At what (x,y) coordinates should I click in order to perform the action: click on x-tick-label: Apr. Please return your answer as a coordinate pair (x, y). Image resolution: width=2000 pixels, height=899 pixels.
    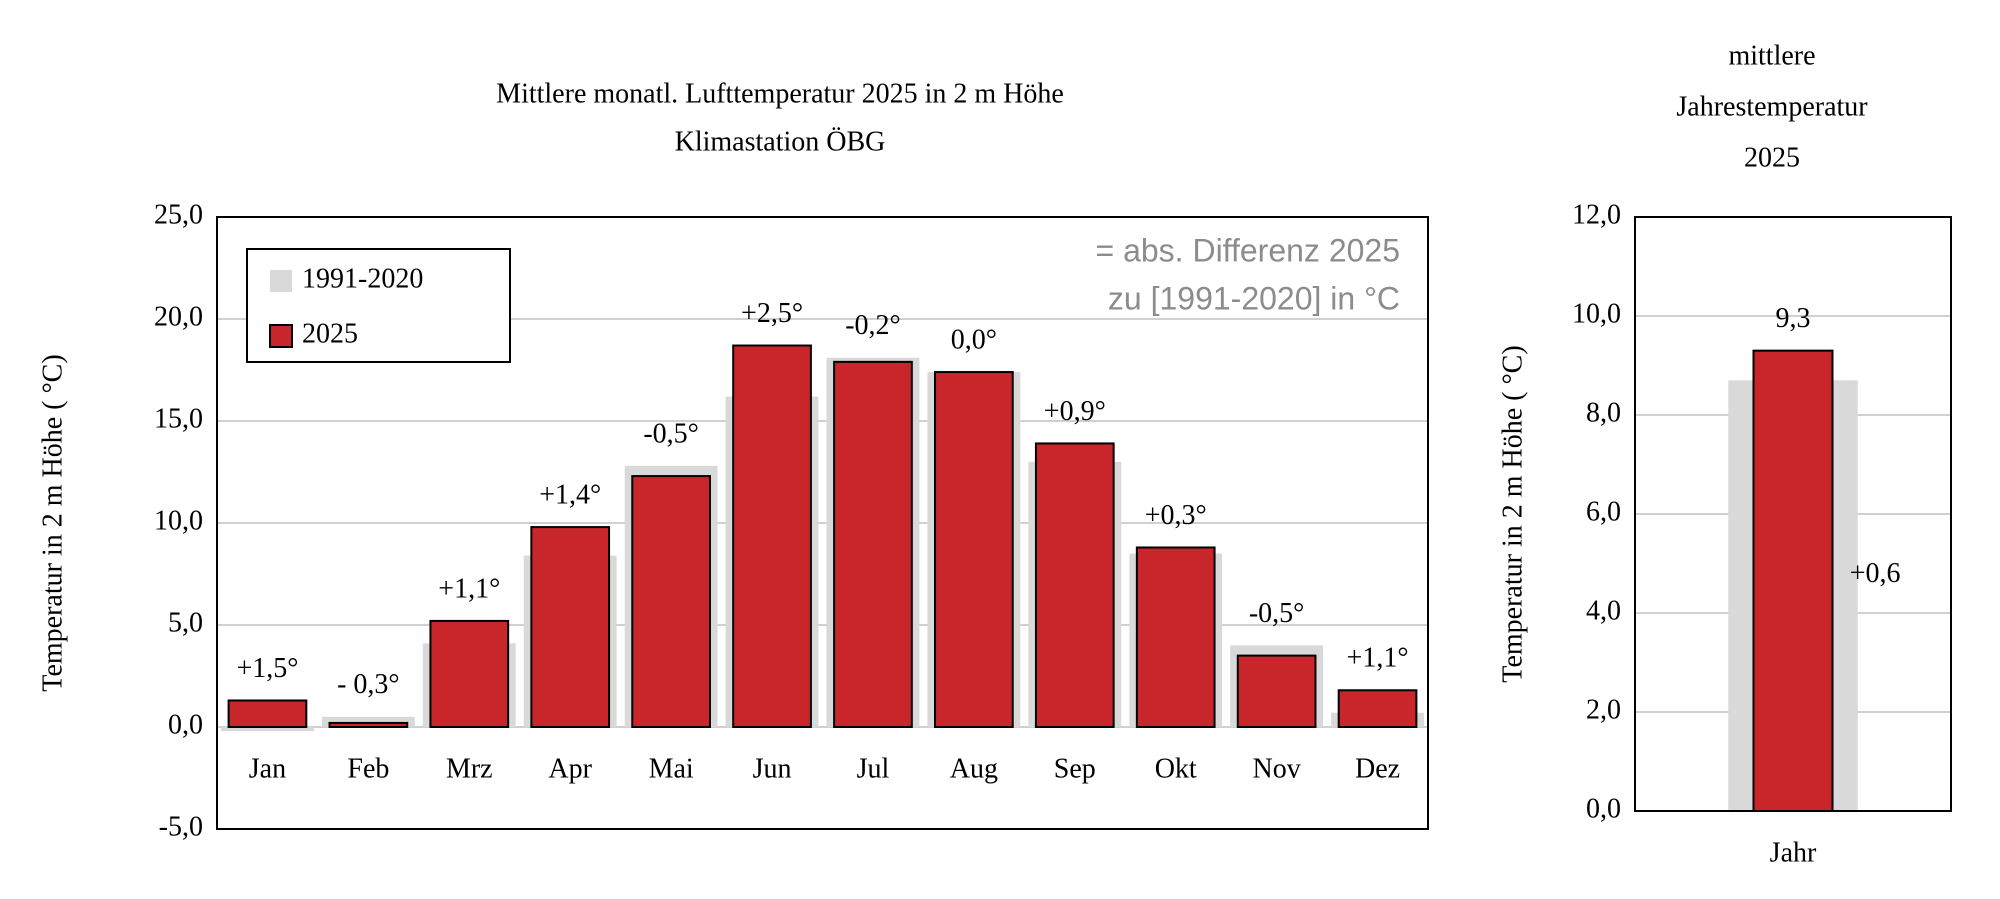
    Looking at the image, I should click on (570, 768).